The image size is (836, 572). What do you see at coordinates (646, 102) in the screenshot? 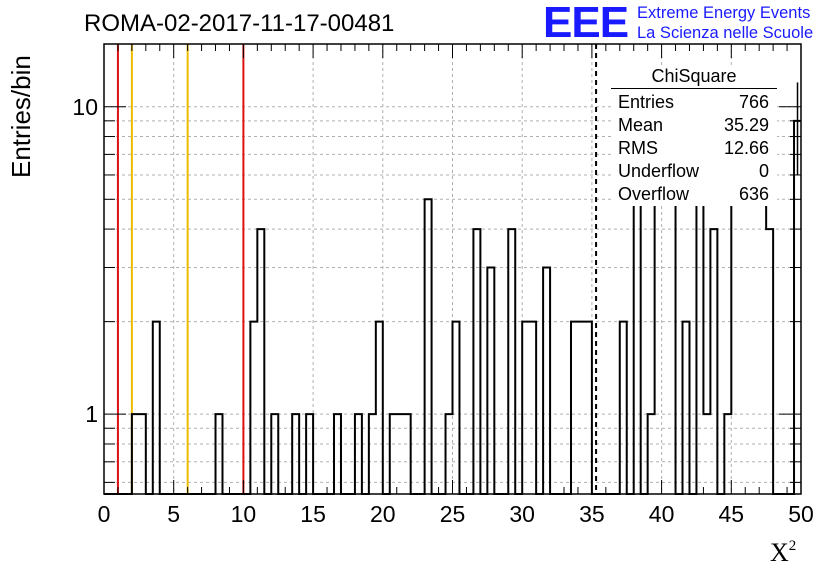
I see `stats-label: Entries` at bounding box center [646, 102].